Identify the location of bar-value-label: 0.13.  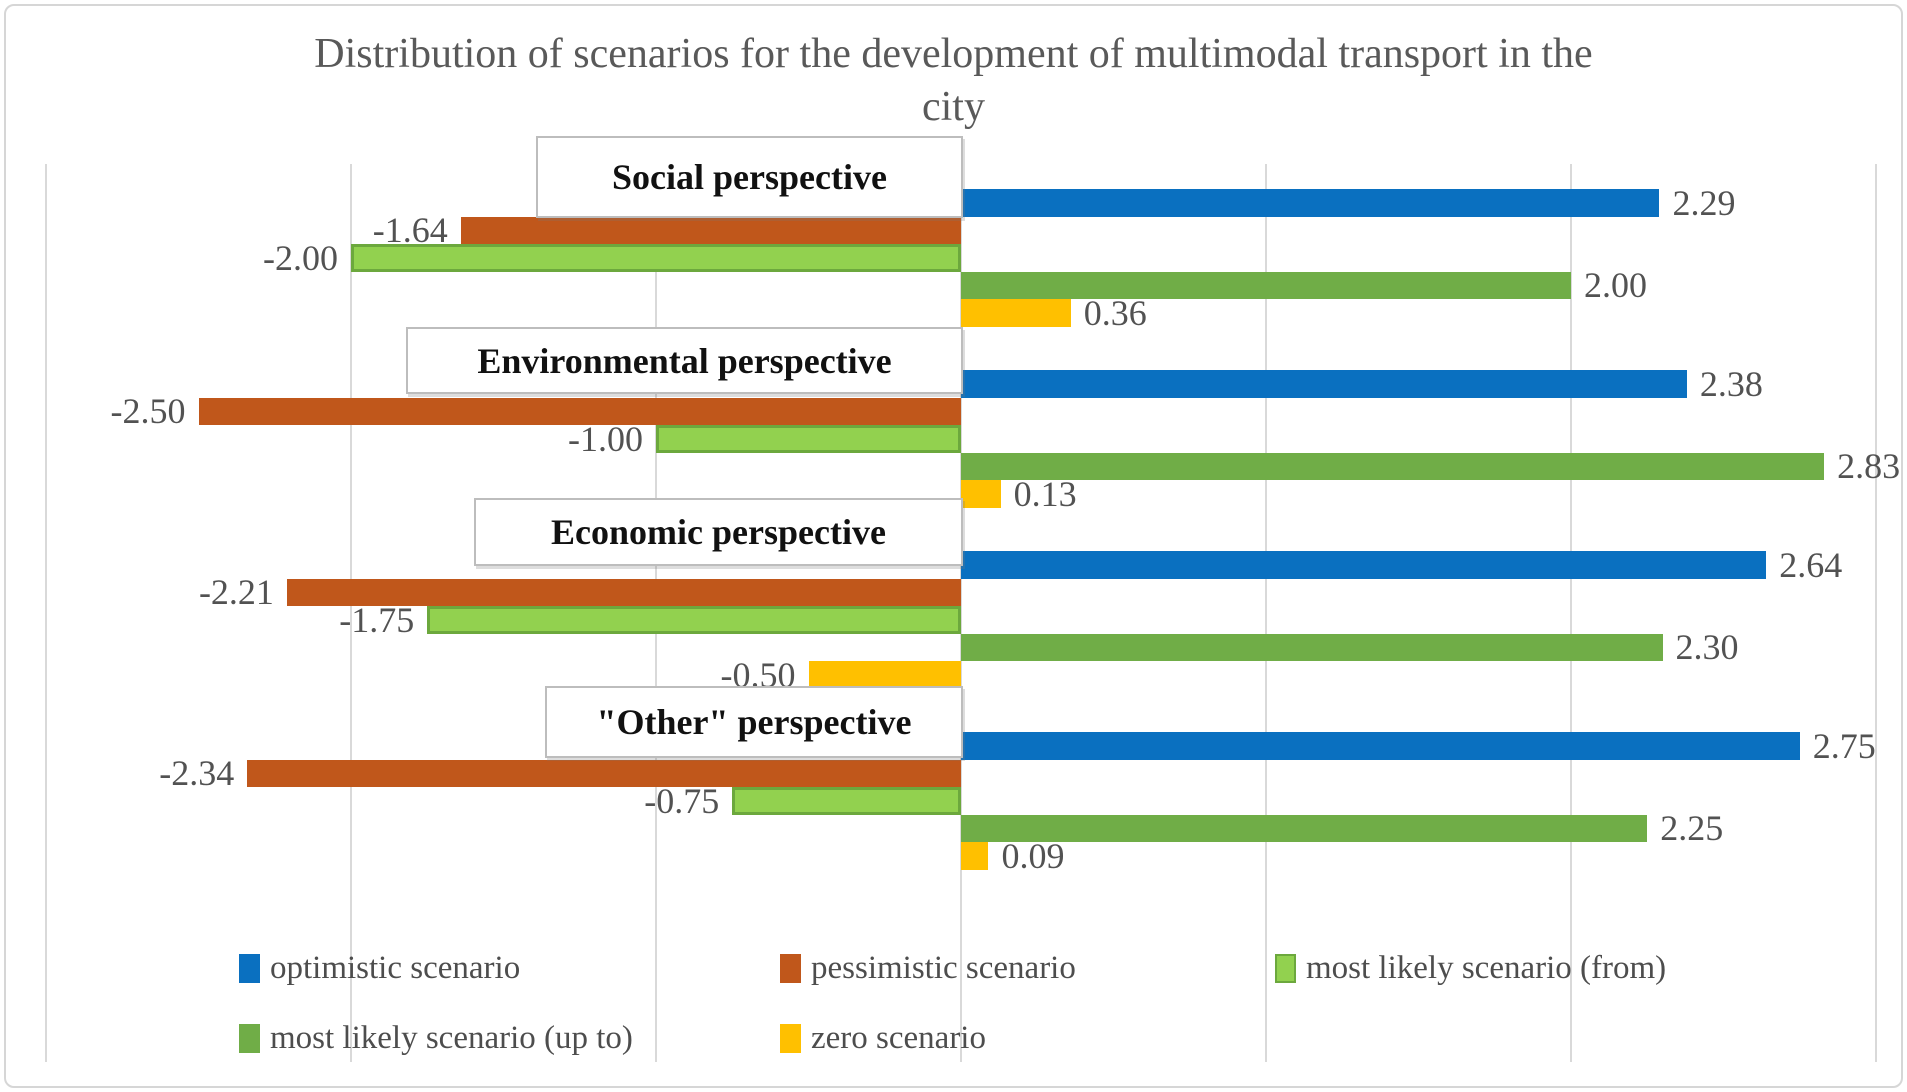
(1045, 493).